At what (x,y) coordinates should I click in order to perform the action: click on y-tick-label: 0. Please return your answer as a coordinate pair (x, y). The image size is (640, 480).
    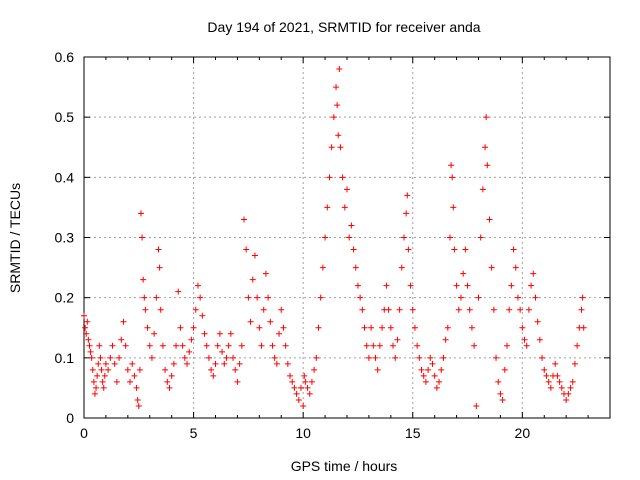
    Looking at the image, I should click on (70, 418).